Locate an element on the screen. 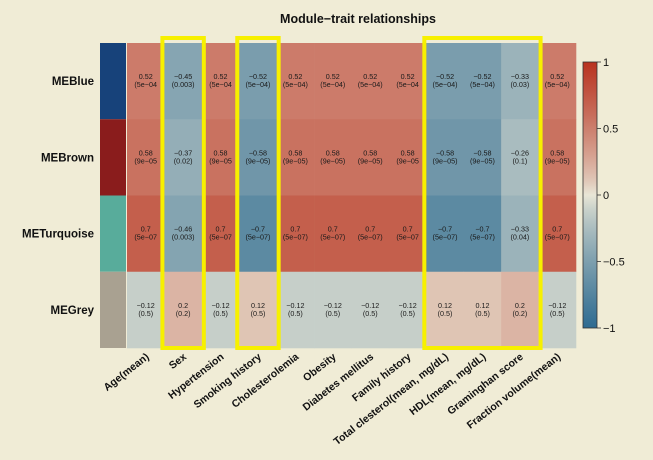 The image size is (653, 460). legend-tick-label: −0.5 is located at coordinates (614, 263).